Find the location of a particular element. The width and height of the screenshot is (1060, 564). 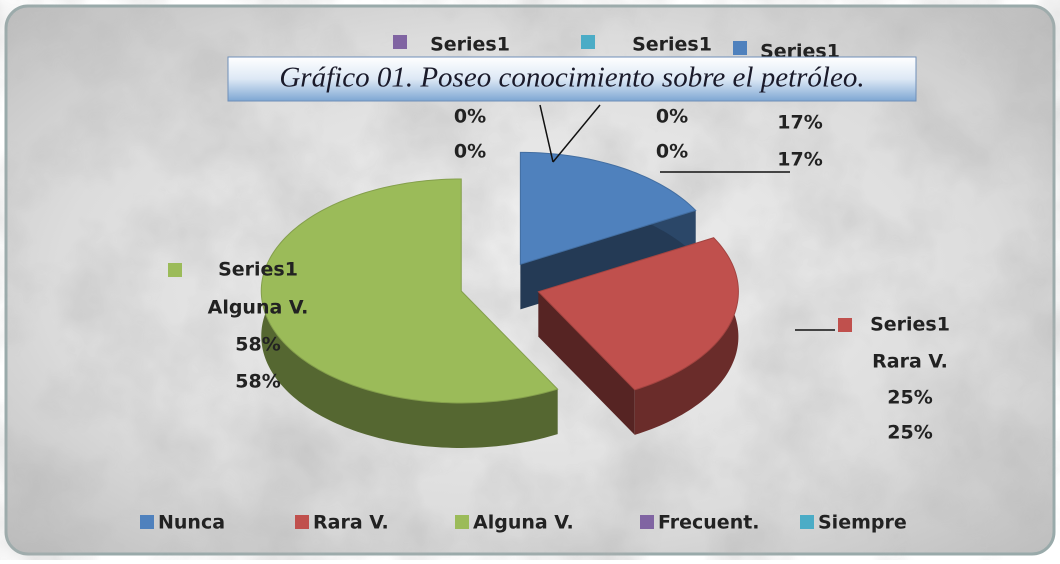

legend: Nunca Rara V. Alguna V. Frecuent. Siempre is located at coordinates (523, 523).